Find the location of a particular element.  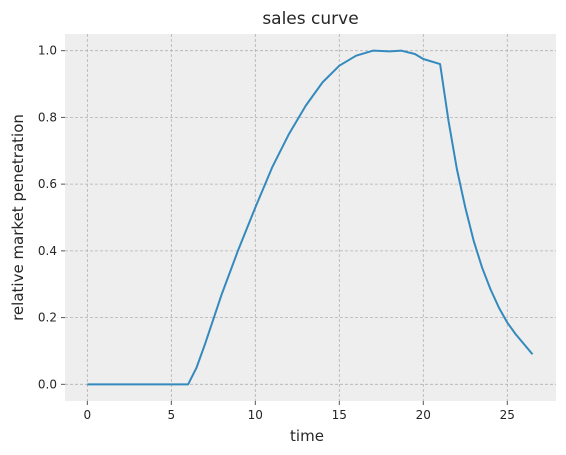

y-axis-label: relative market penetration is located at coordinates (18, 217).